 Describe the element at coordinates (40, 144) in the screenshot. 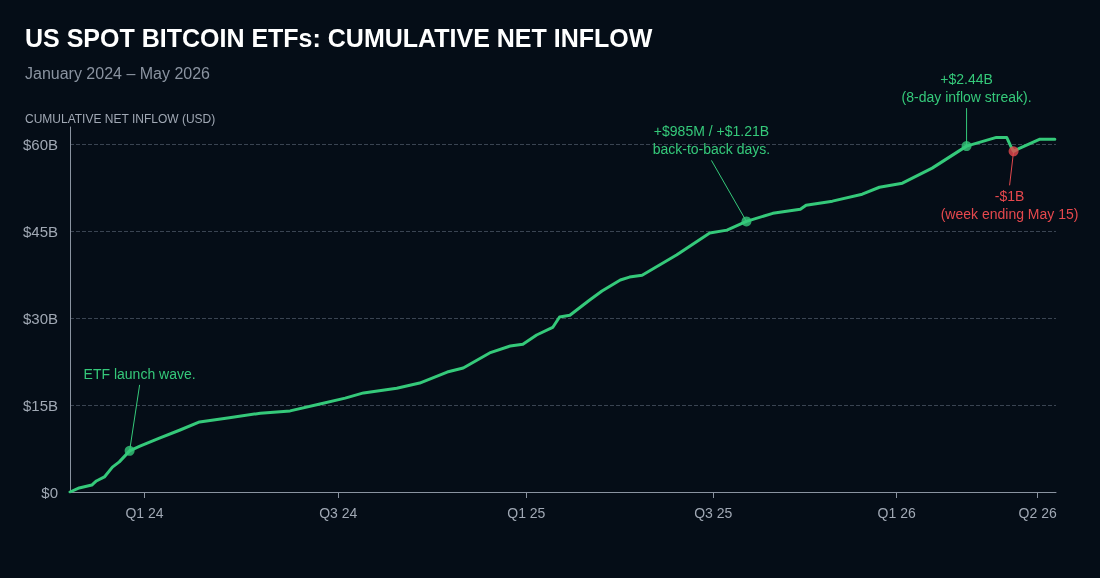

I see `y-tick-label: $60B` at that location.